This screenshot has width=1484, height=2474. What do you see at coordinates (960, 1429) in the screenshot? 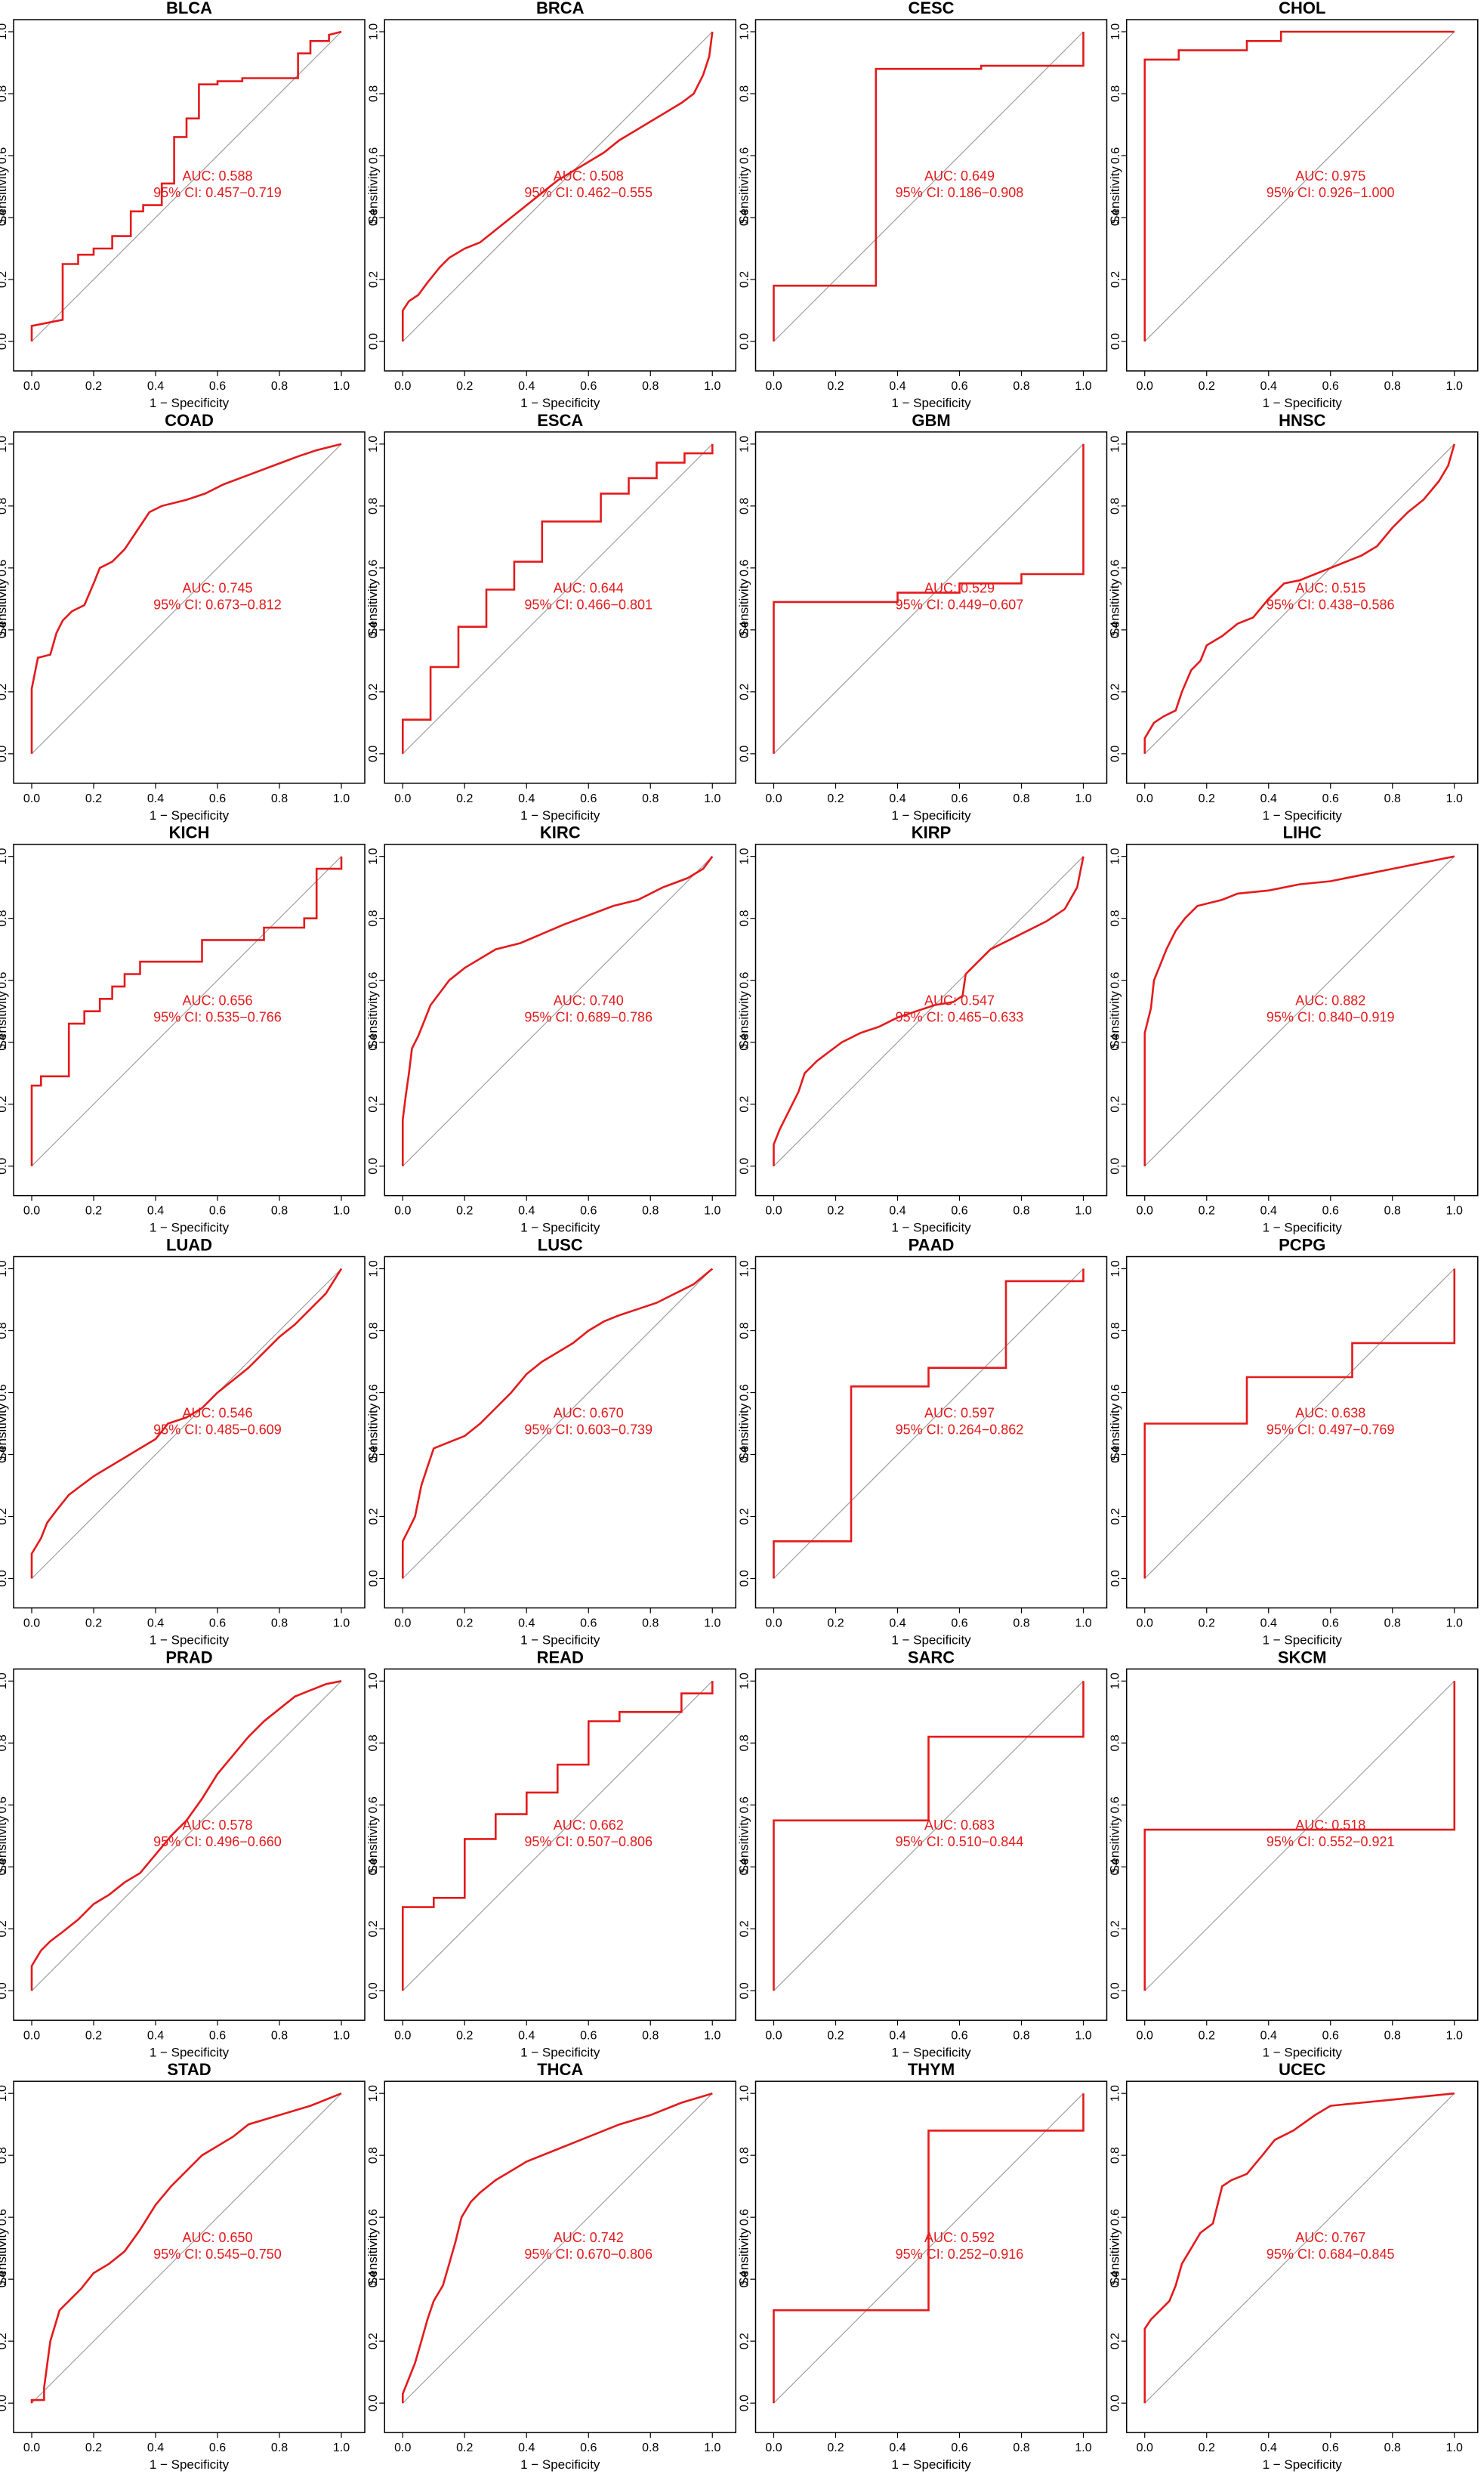
I see `ci-label: 95% CI: 0.264−0.862` at bounding box center [960, 1429].